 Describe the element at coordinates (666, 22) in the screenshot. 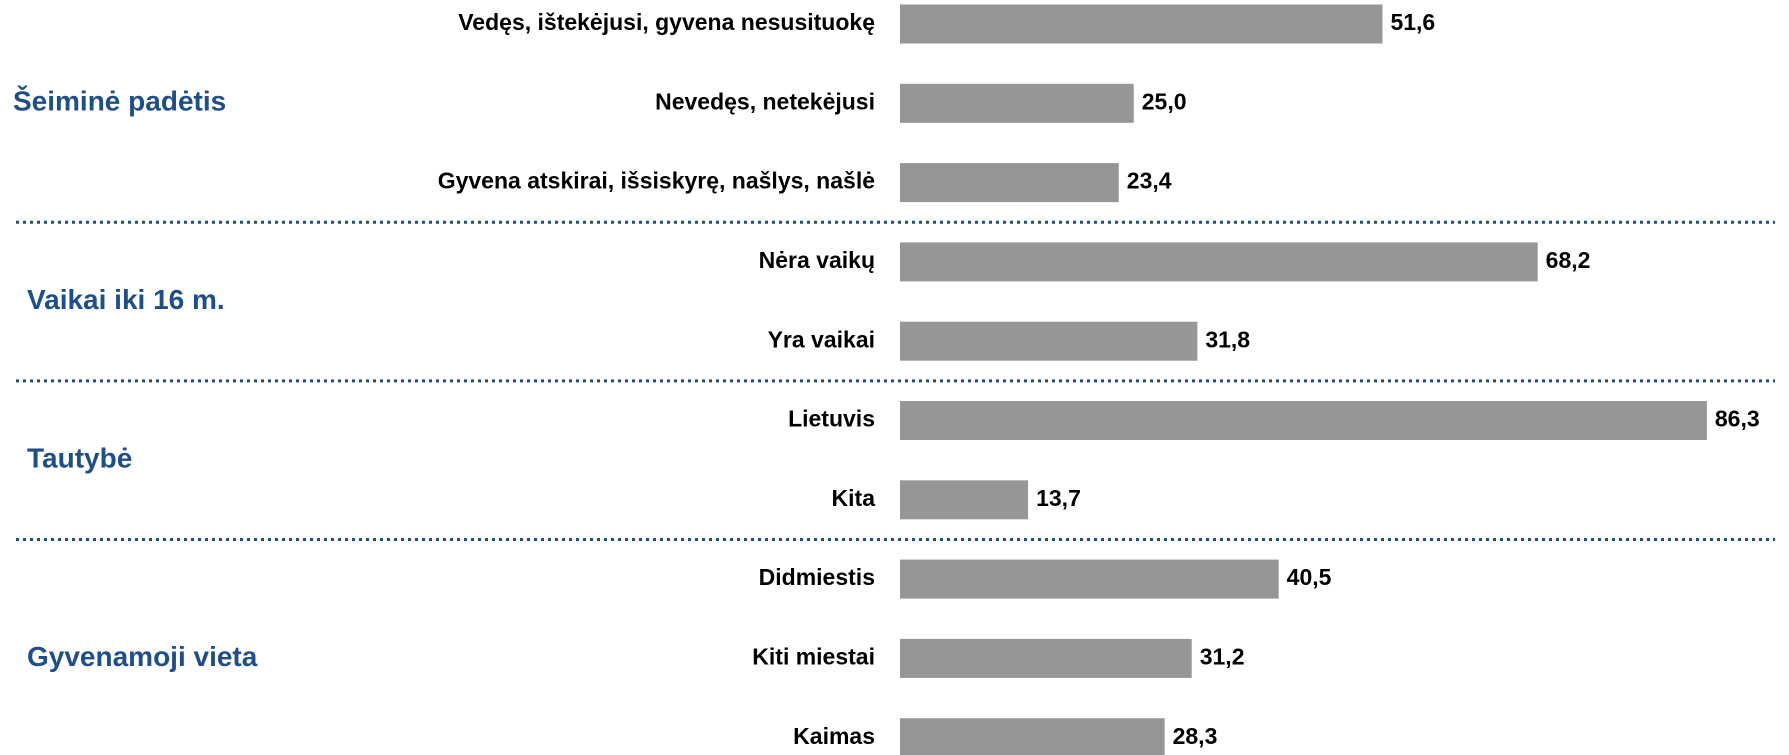

I see `category-label: Vedęs, ištekėjusi, gyvena nesusituokę` at that location.